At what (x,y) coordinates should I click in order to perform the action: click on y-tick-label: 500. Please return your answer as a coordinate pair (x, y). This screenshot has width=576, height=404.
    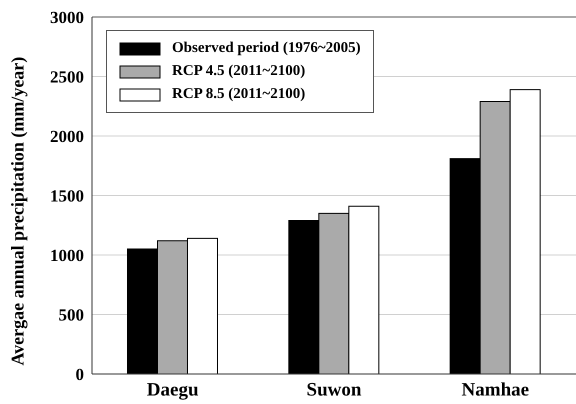
    Looking at the image, I should click on (71, 315).